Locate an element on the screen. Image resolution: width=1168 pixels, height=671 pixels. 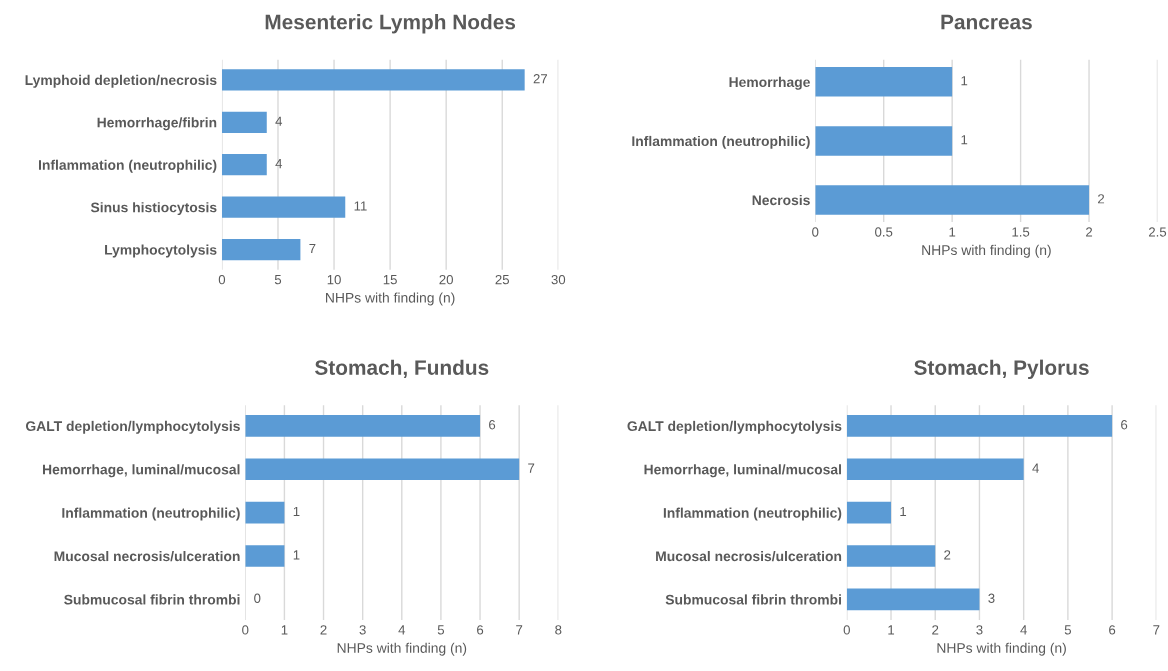
x-tick-label: 10 is located at coordinates (334, 279).